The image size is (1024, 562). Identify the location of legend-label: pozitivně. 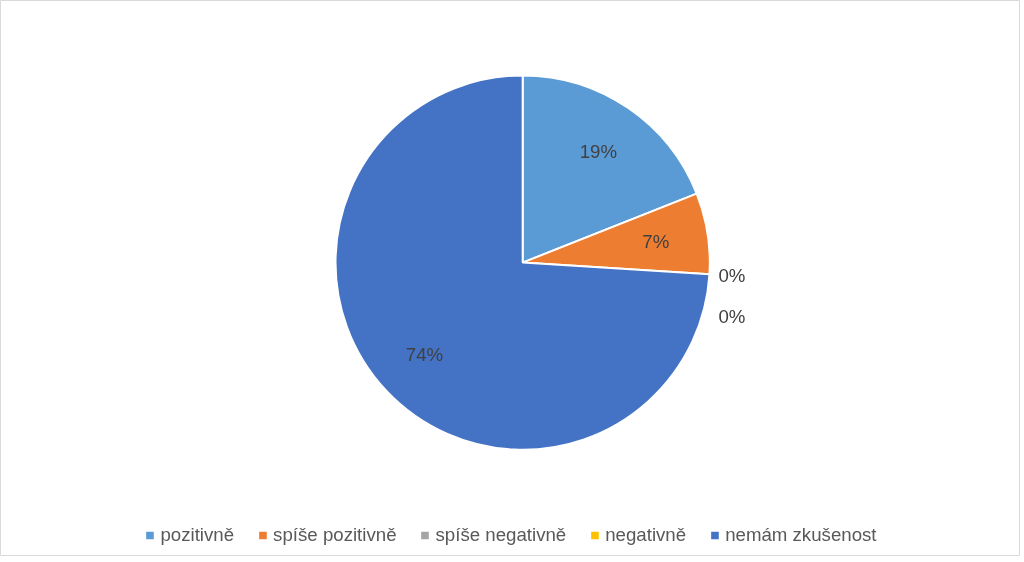
(197, 535).